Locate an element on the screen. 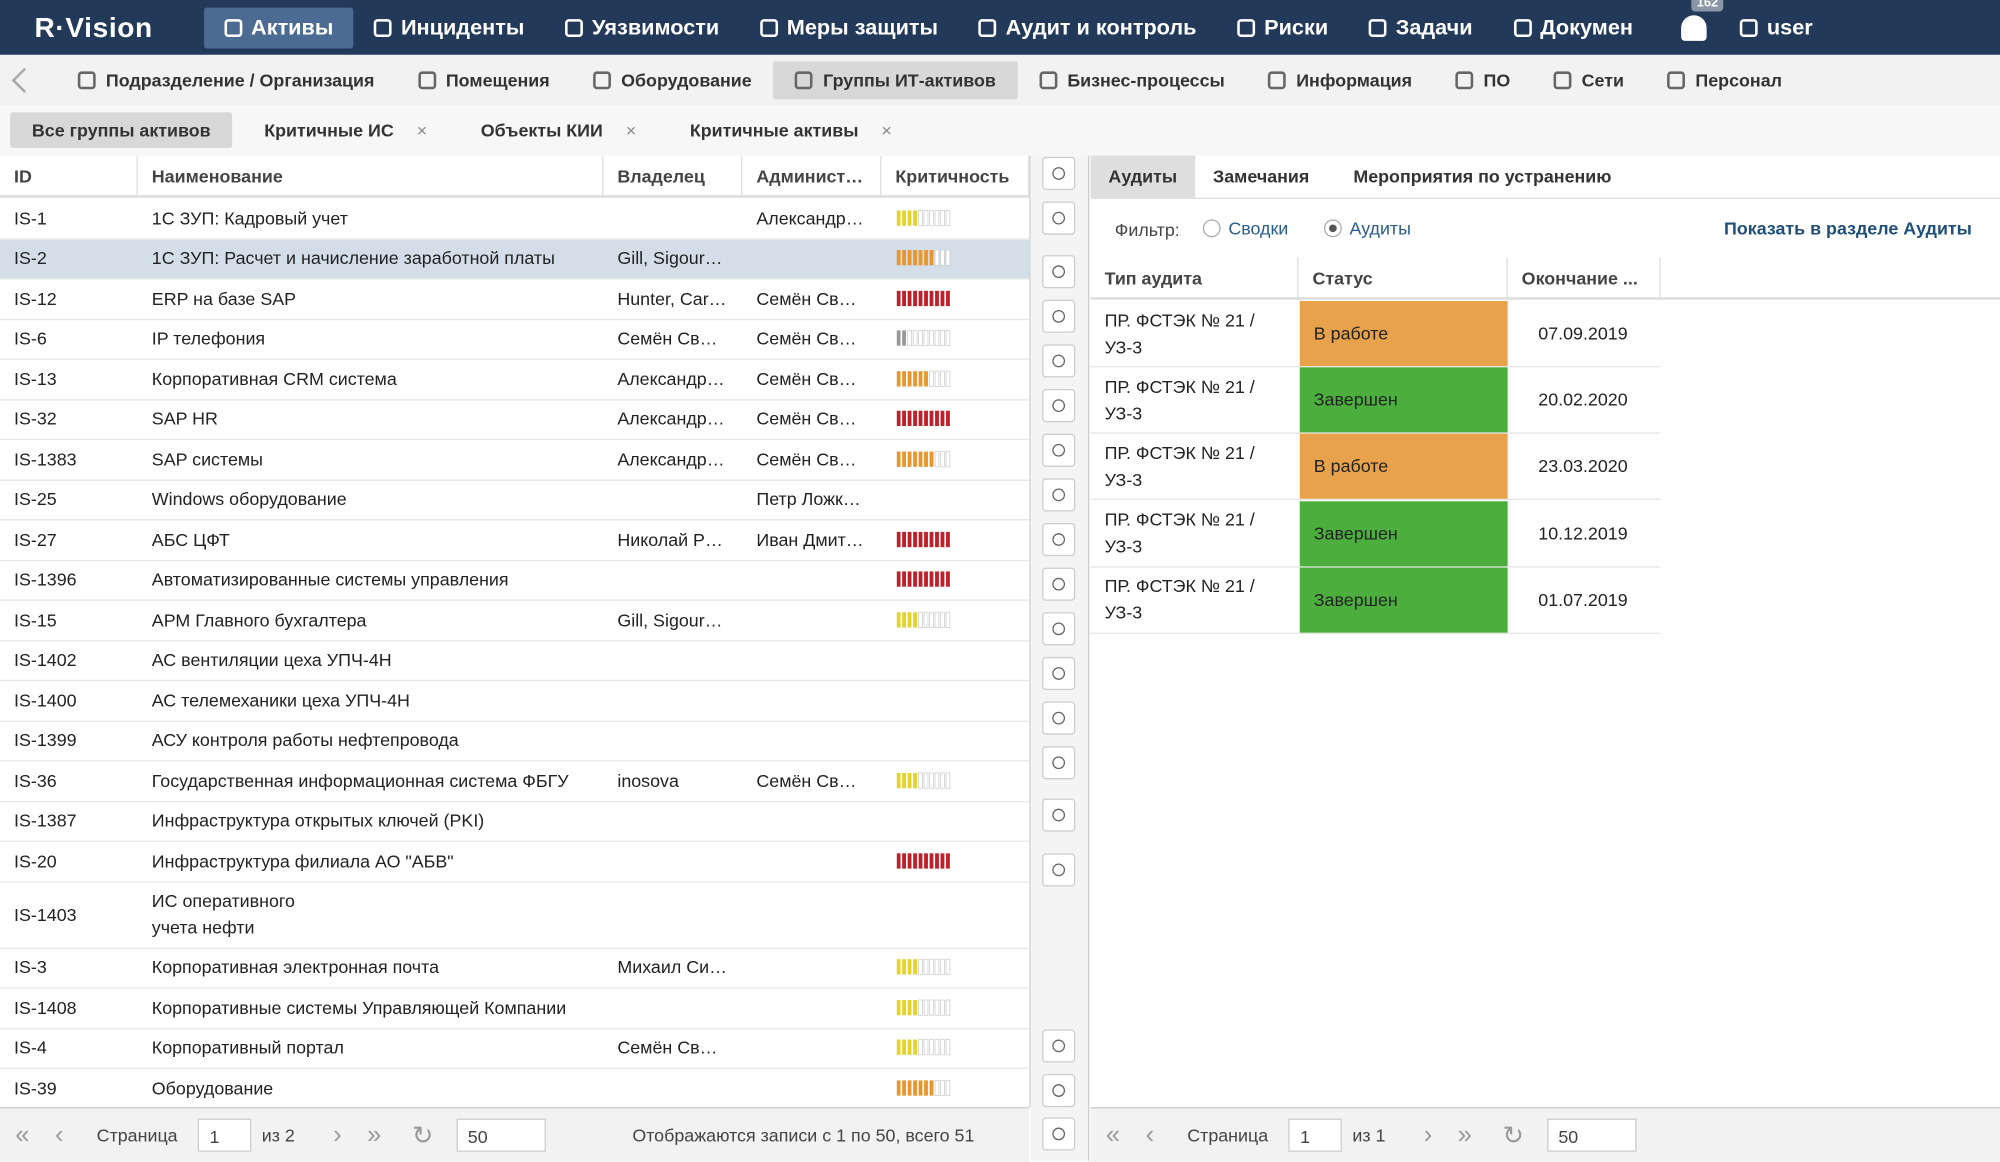  sub-nav-item: Группы ИТ-активов is located at coordinates (895, 79).